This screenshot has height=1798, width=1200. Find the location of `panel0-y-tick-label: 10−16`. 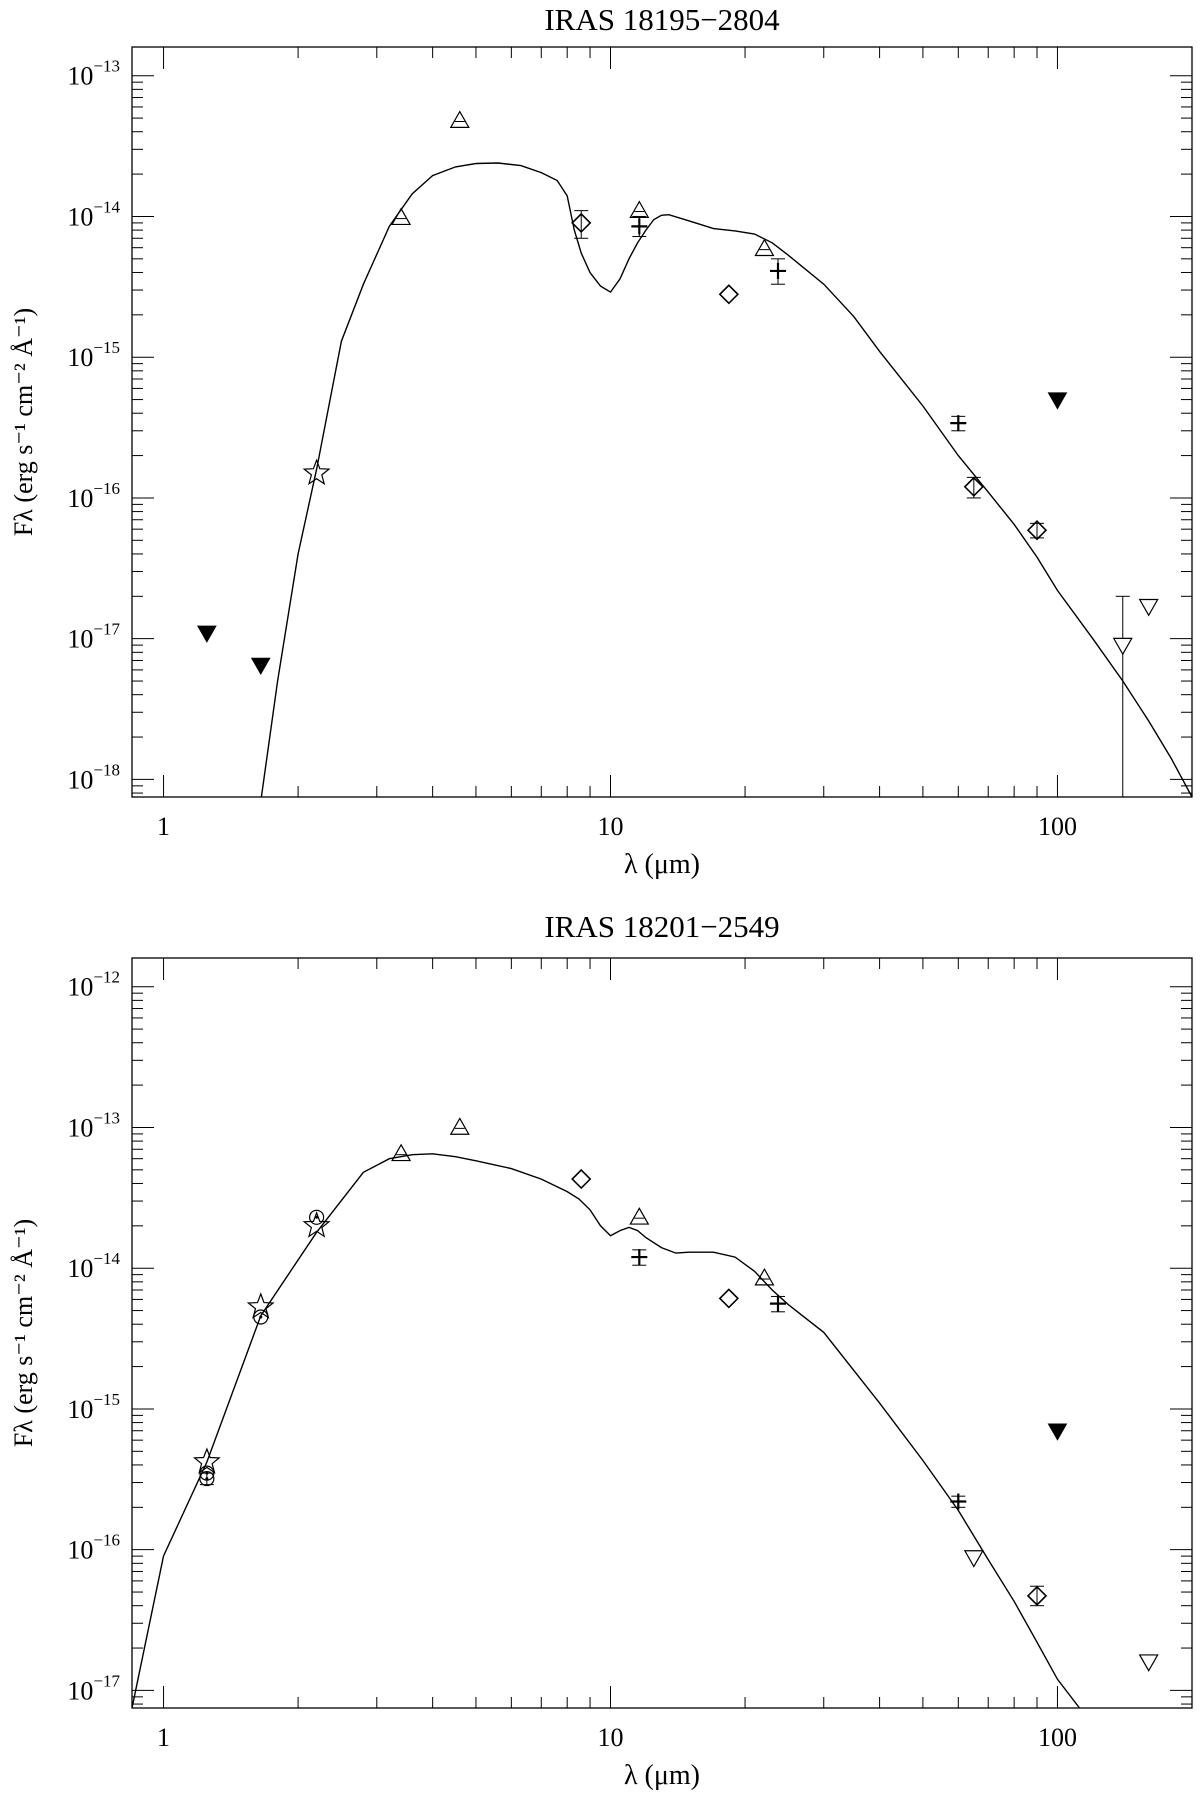

panel0-y-tick-label: 10−16 is located at coordinates (93, 496).